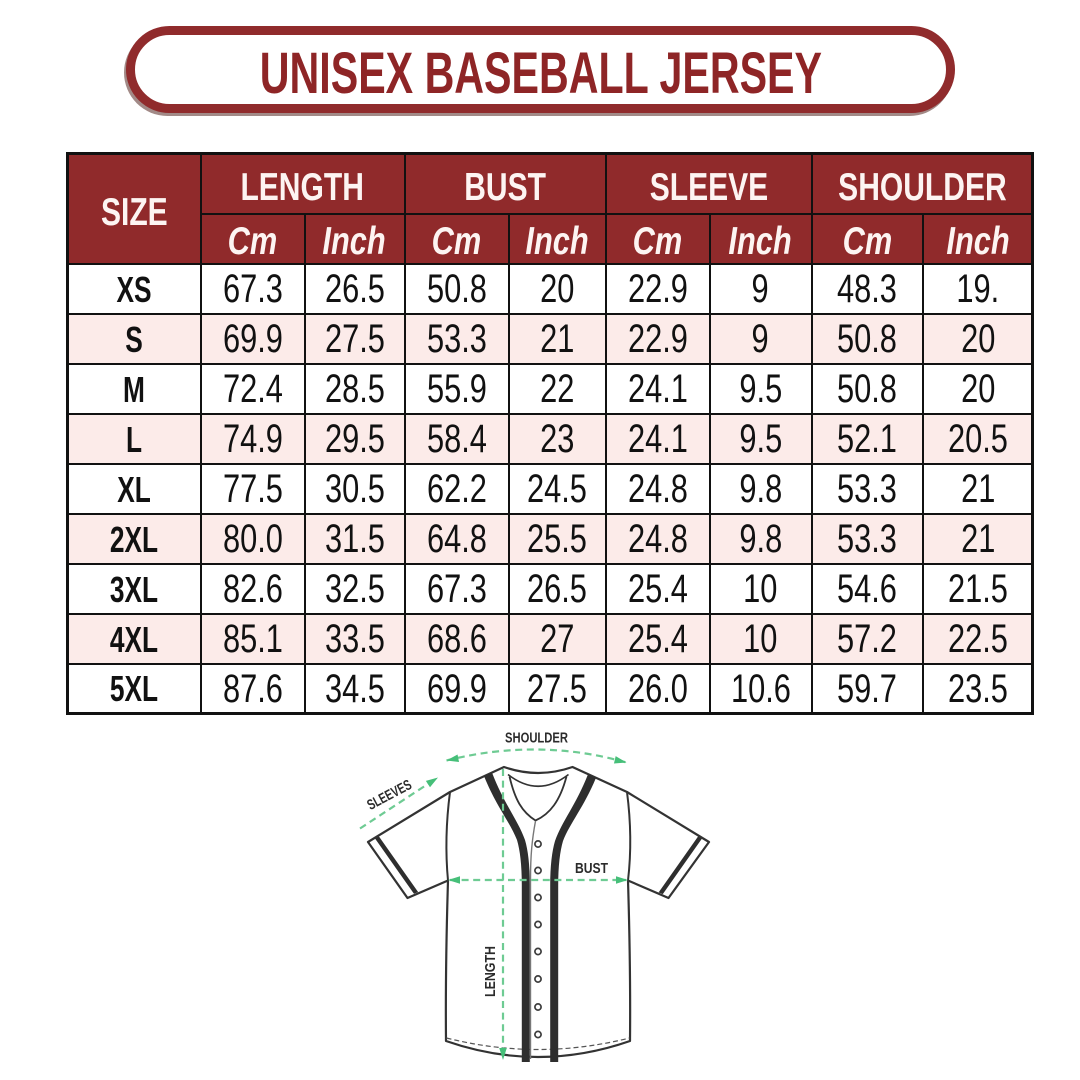 This screenshot has width=1080, height=1080. Describe the element at coordinates (536, 739) in the screenshot. I see `svg-text: SHOULDER` at that location.